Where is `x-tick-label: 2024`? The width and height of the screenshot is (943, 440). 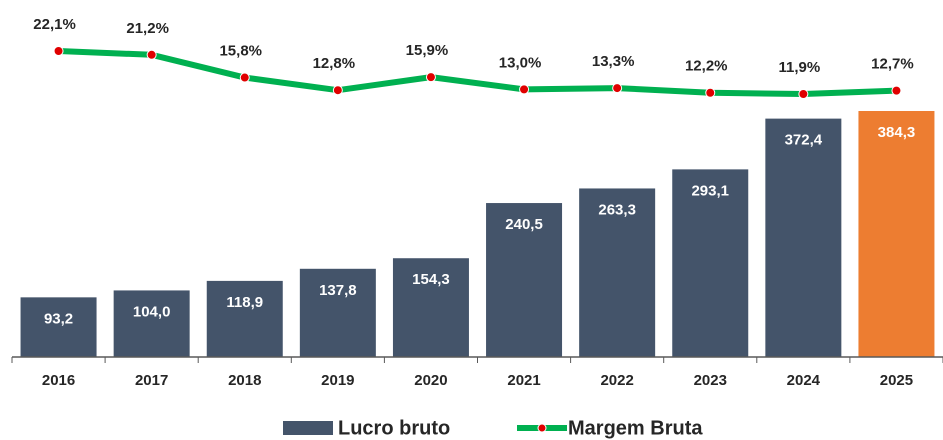 x-tick-label: 2024 is located at coordinates (804, 380).